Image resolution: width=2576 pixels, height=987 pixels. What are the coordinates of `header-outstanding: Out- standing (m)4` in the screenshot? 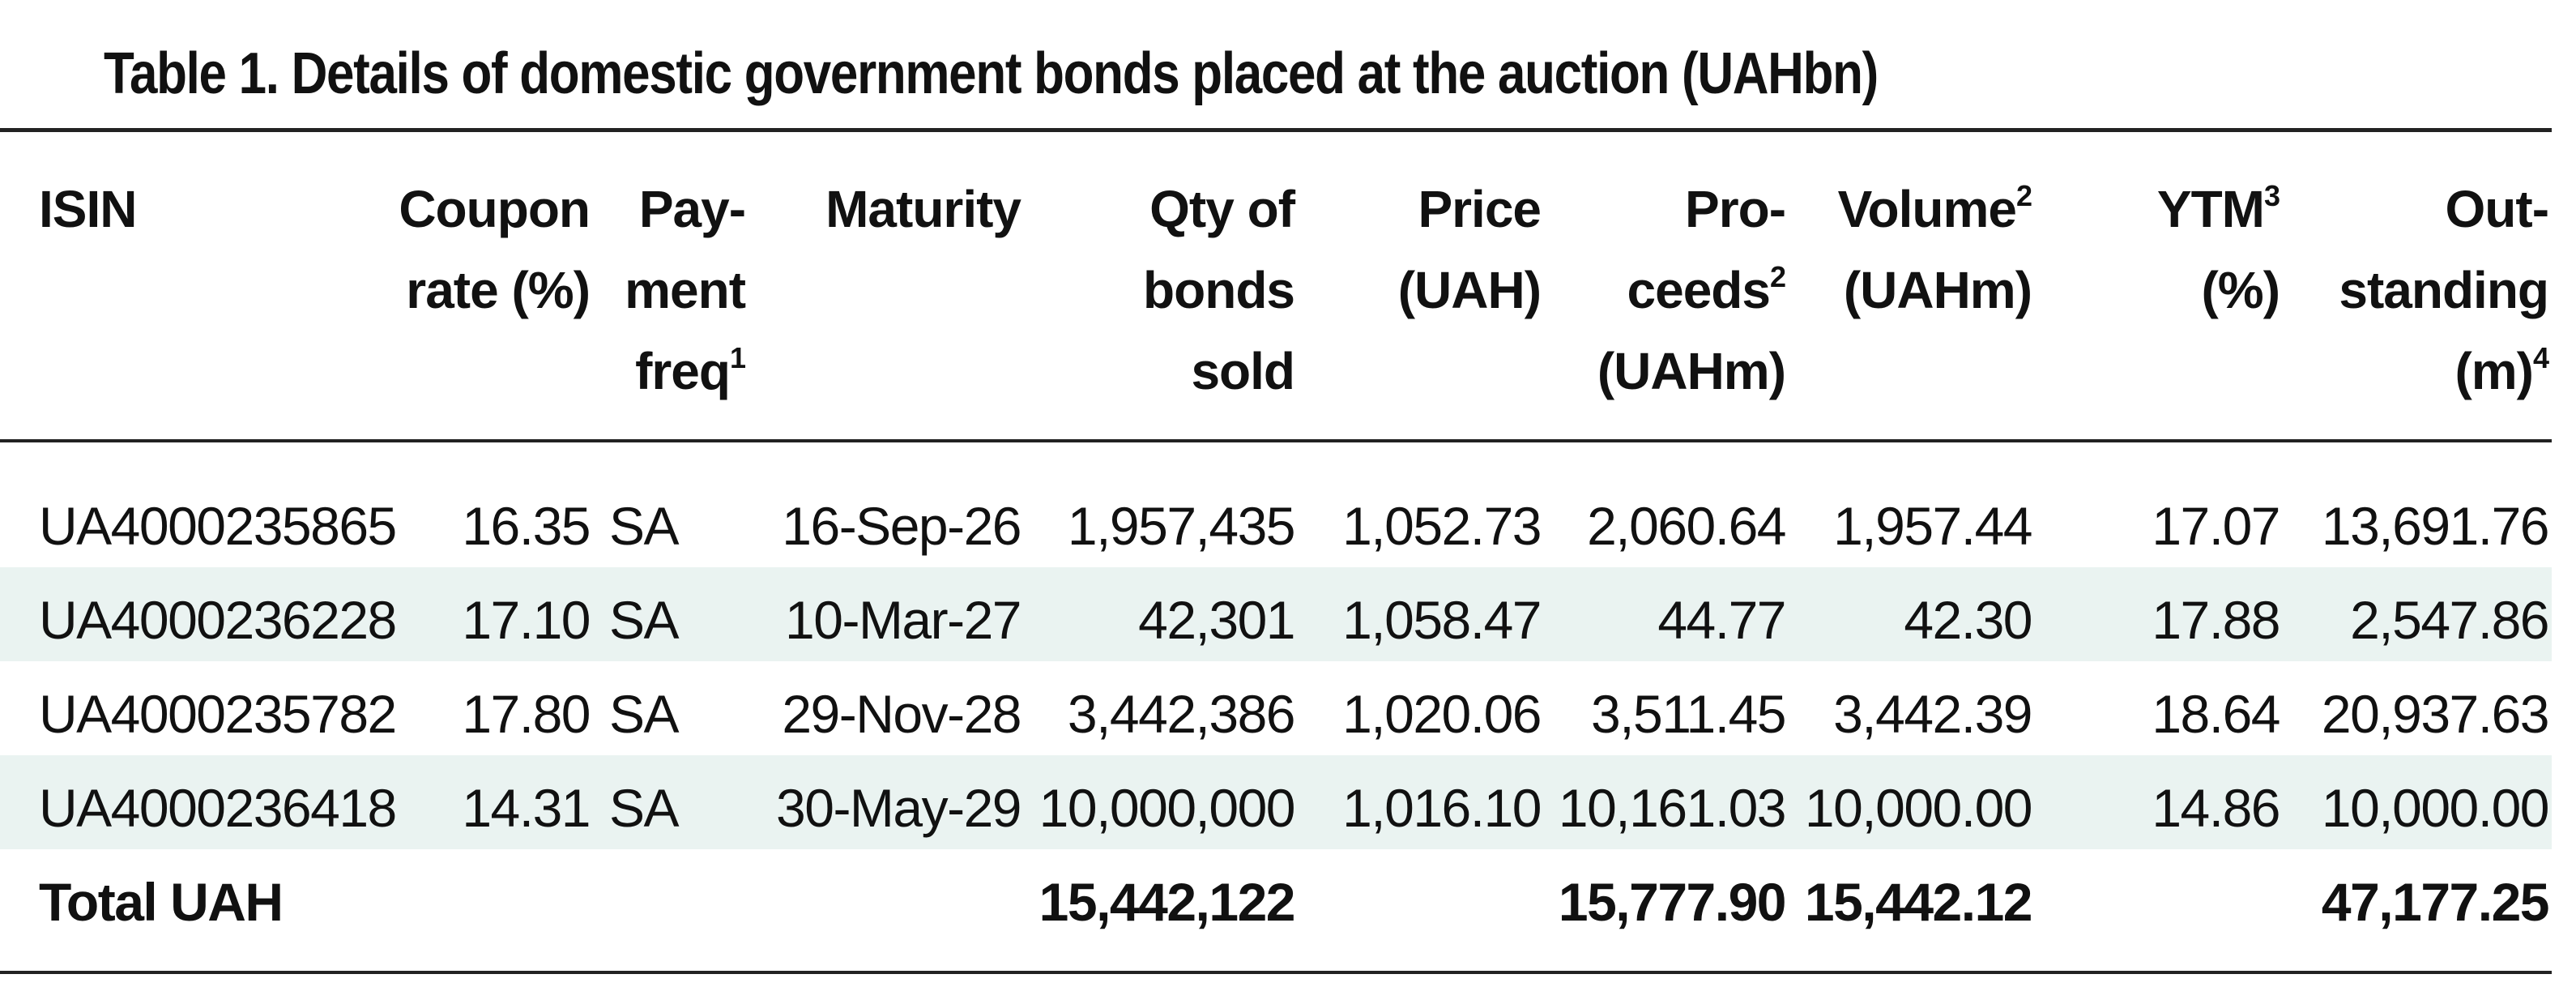 It's located at (2444, 290).